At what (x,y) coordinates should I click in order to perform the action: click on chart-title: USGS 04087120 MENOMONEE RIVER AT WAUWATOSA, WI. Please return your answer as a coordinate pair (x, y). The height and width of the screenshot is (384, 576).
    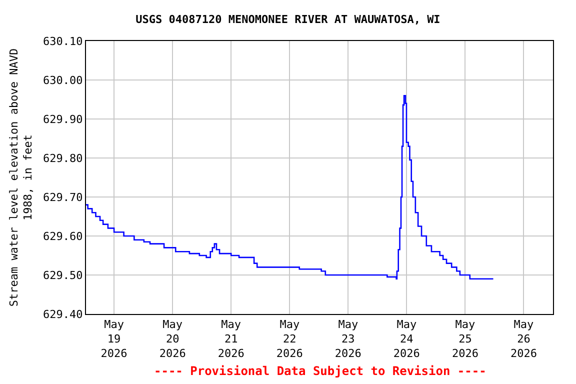
    Looking at the image, I should click on (288, 19).